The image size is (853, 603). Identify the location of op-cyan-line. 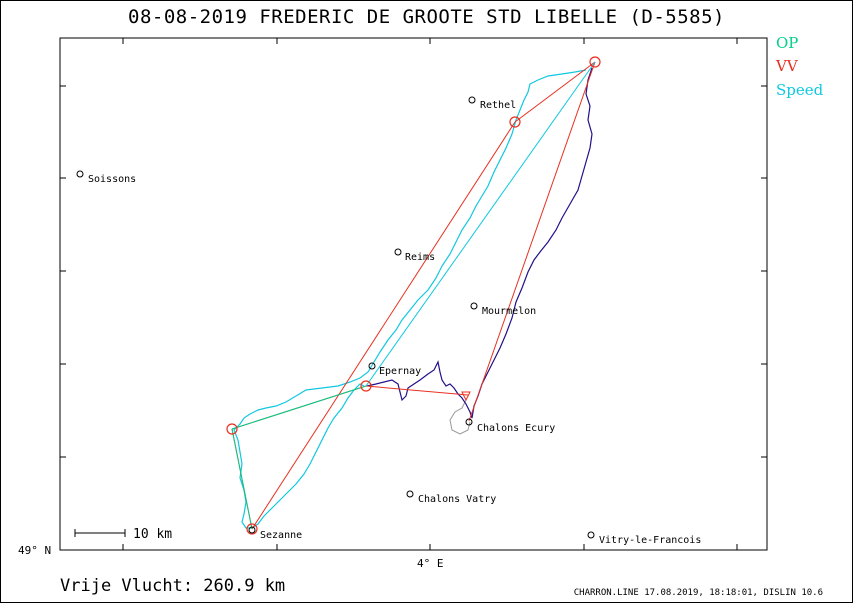
(480, 224).